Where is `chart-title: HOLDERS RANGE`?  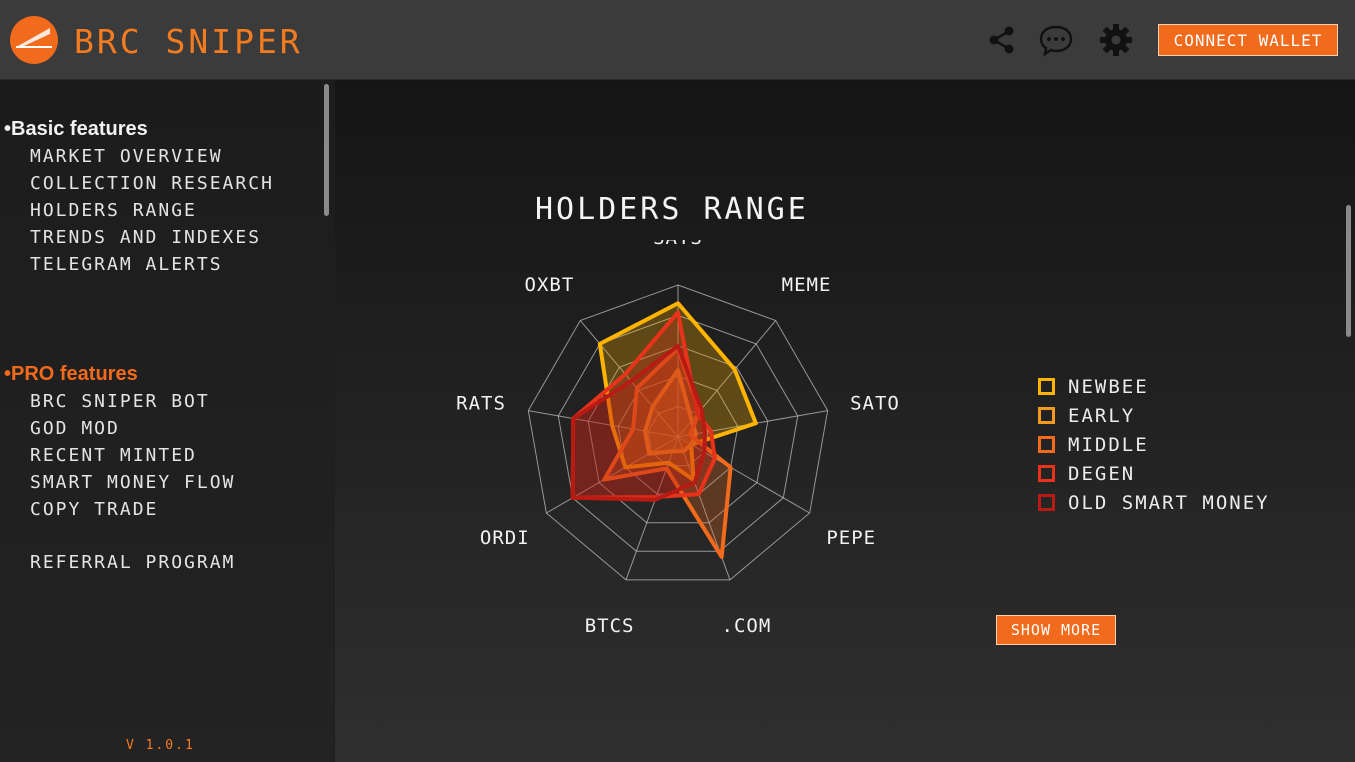
chart-title: HOLDERS RANGE is located at coordinates (672, 209).